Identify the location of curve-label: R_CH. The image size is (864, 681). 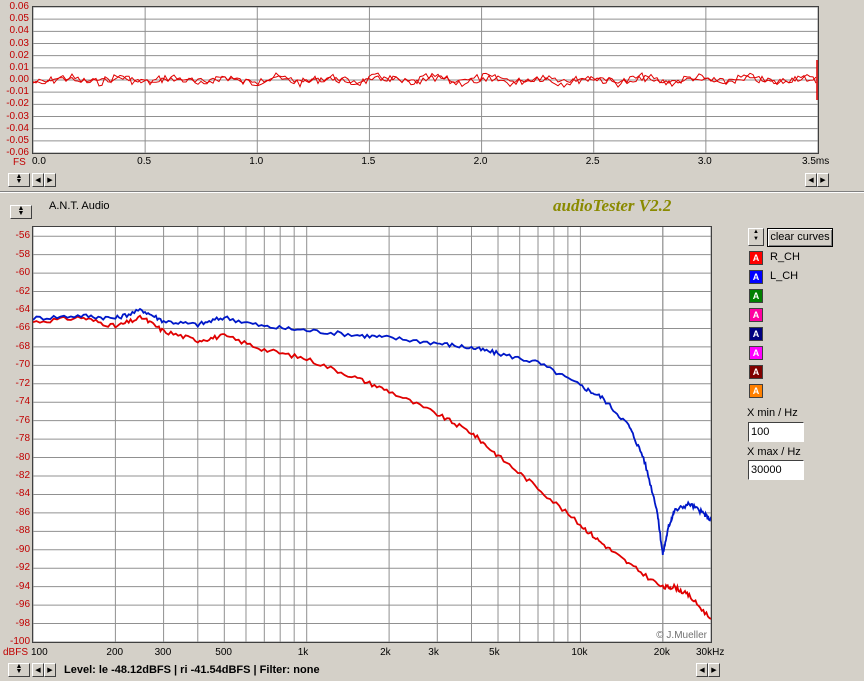
(785, 257).